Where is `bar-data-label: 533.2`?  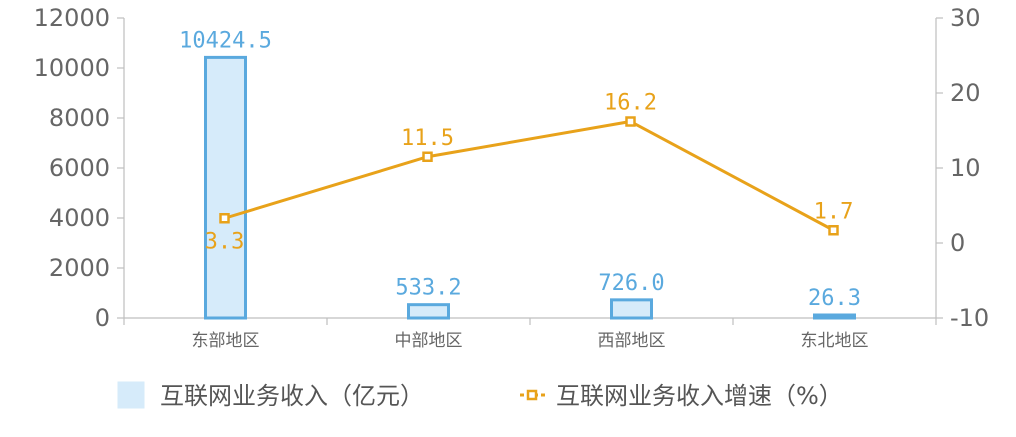
bar-data-label: 533.2 is located at coordinates (428, 288).